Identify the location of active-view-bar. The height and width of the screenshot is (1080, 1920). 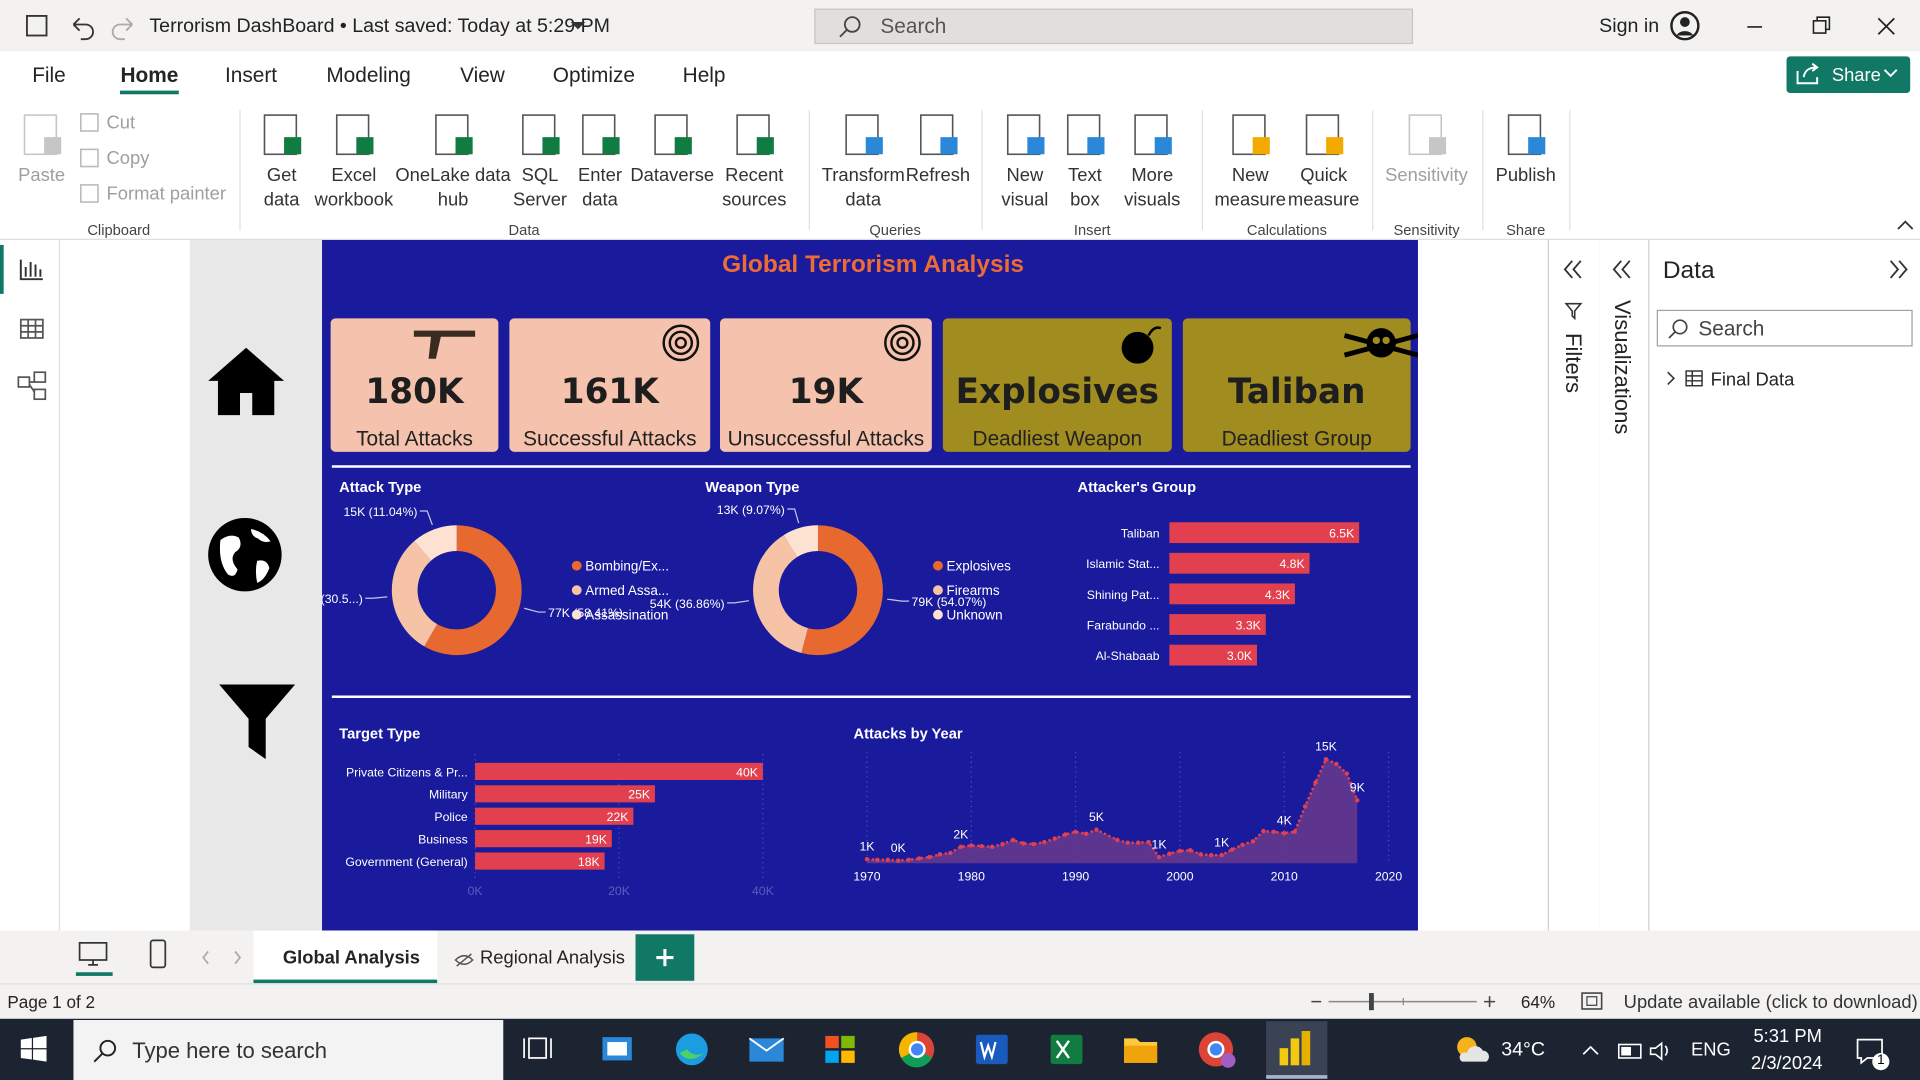
(2, 269).